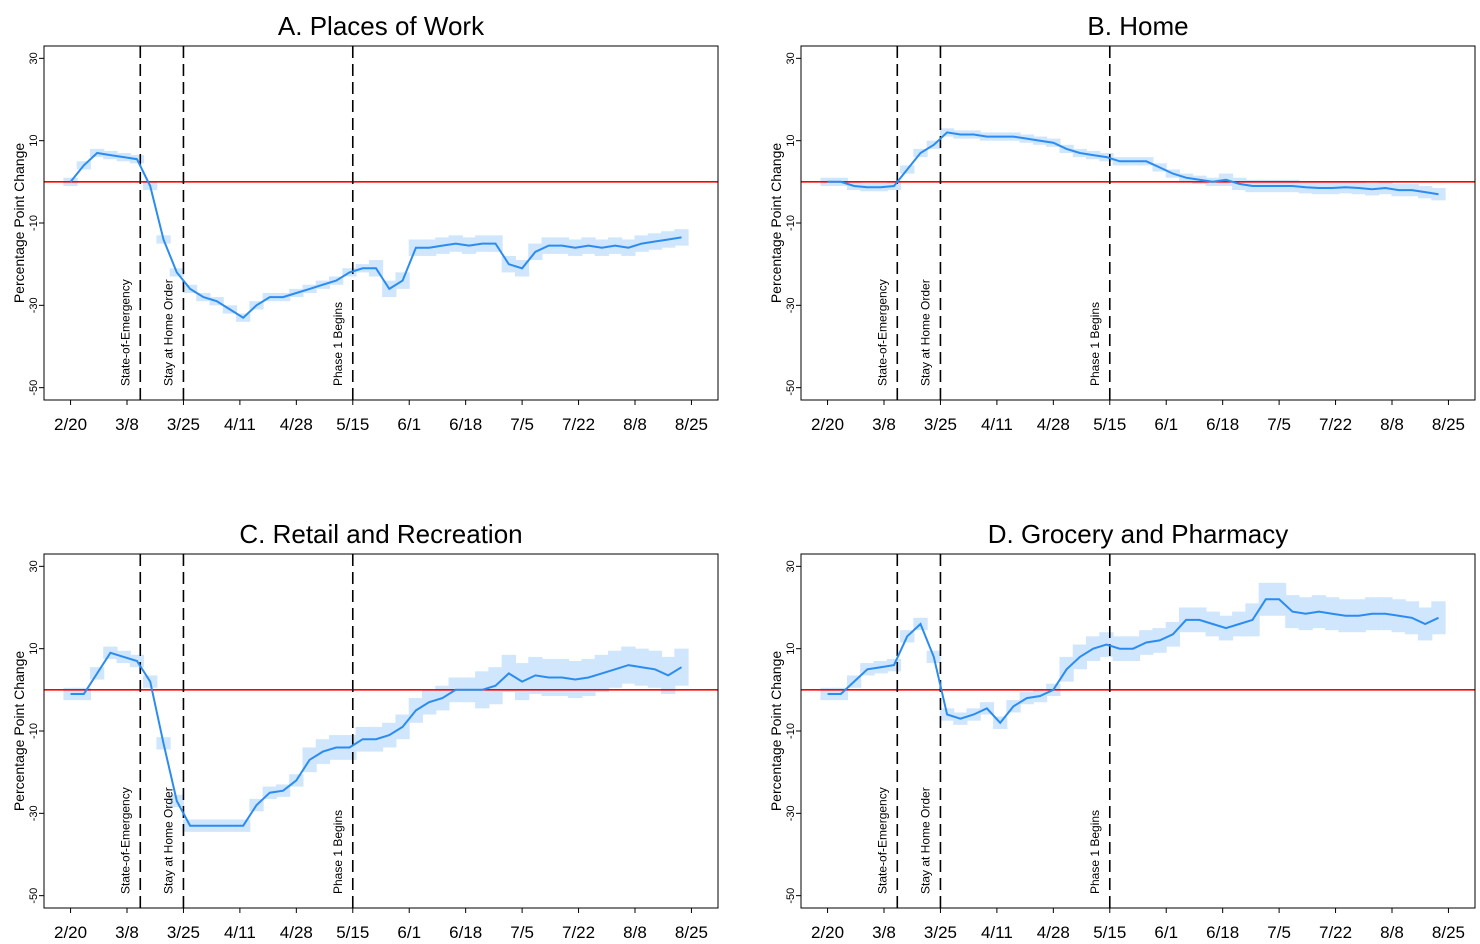  Describe the element at coordinates (381, 26) in the screenshot. I see `panel-title: A. Places of Work` at that location.